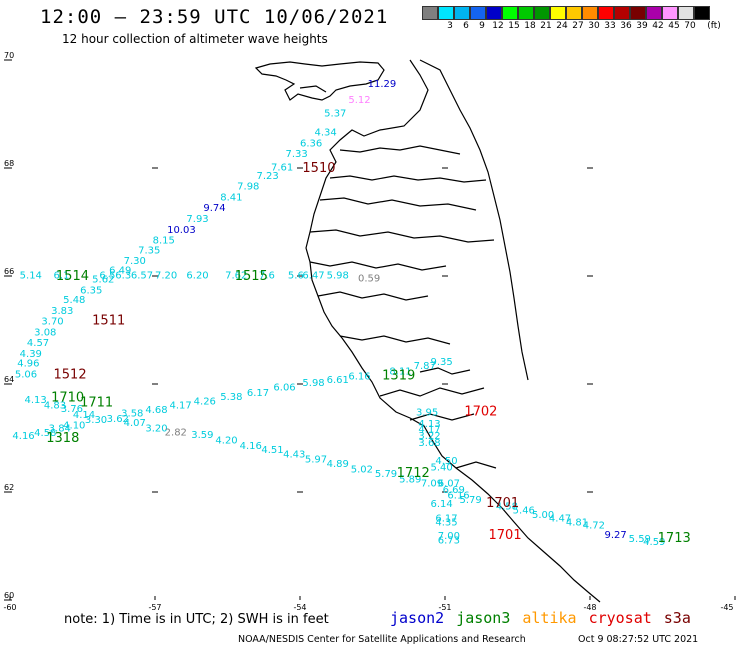 The height and width of the screenshot is (650, 740). What do you see at coordinates (369, 278) in the screenshot?
I see `wave-height-value: 0.59` at bounding box center [369, 278].